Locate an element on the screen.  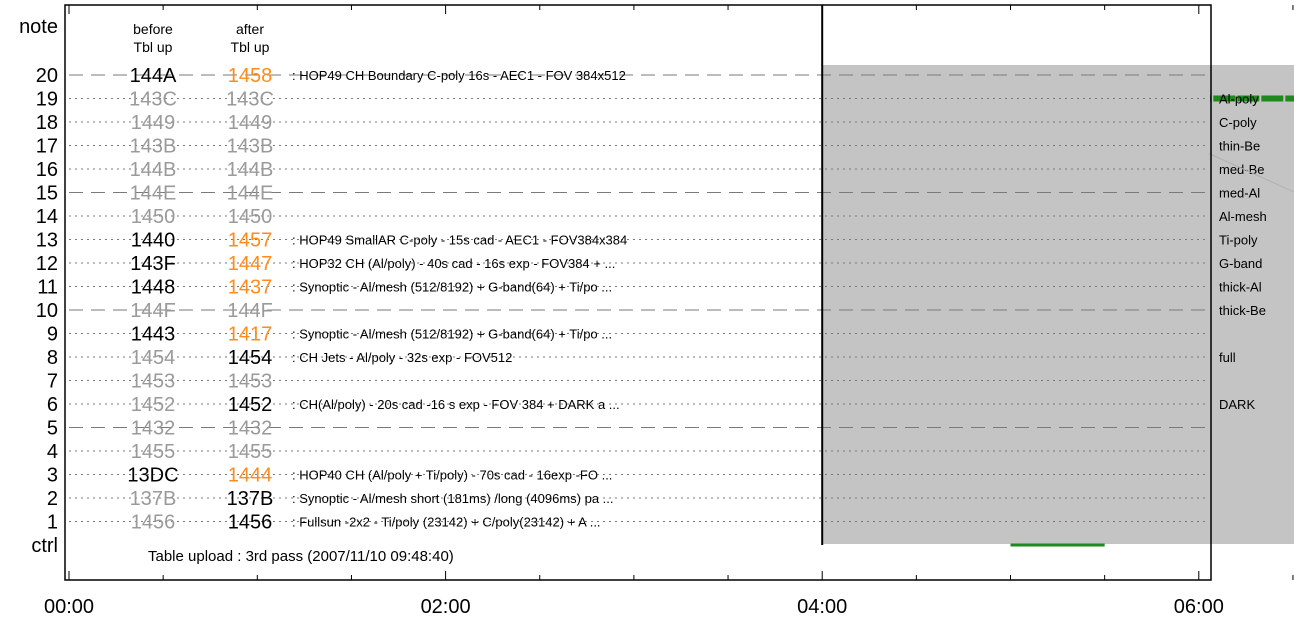
row-right-label-12: G-band is located at coordinates (1240, 263).